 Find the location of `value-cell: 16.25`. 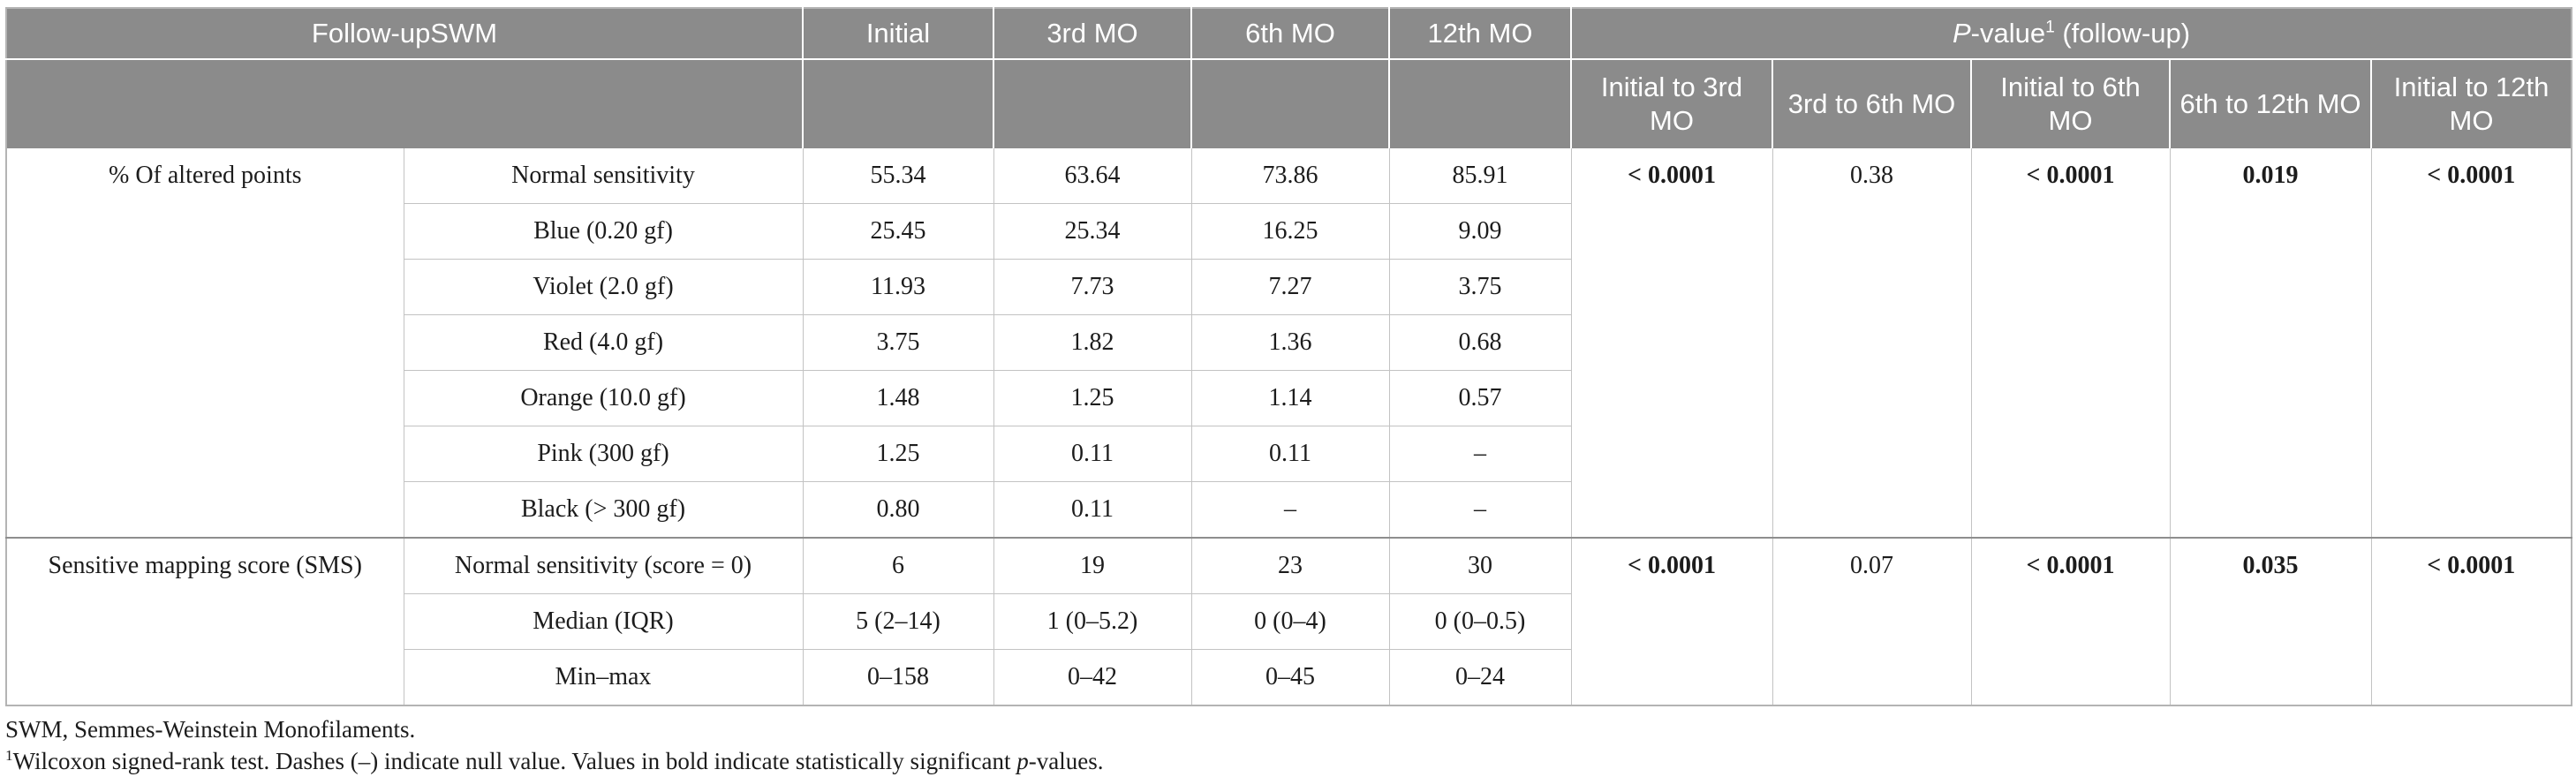

value-cell: 16.25 is located at coordinates (1290, 232).